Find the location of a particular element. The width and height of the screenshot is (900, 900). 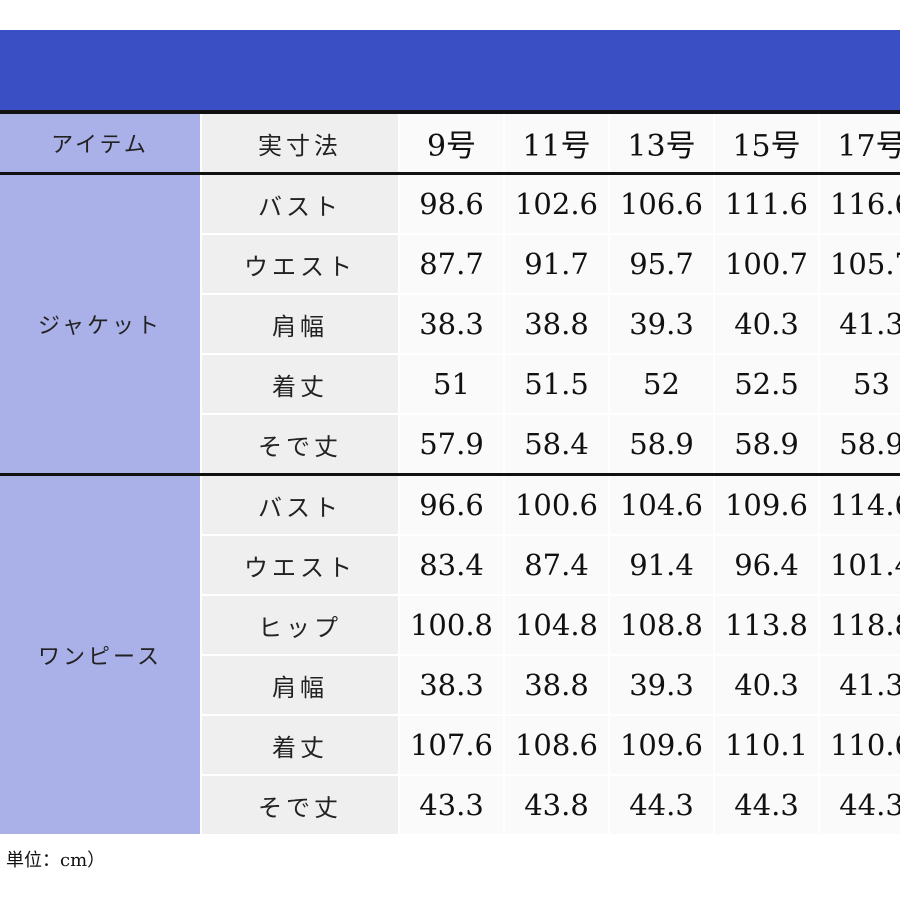

row-value: 87.7 is located at coordinates (451, 264).